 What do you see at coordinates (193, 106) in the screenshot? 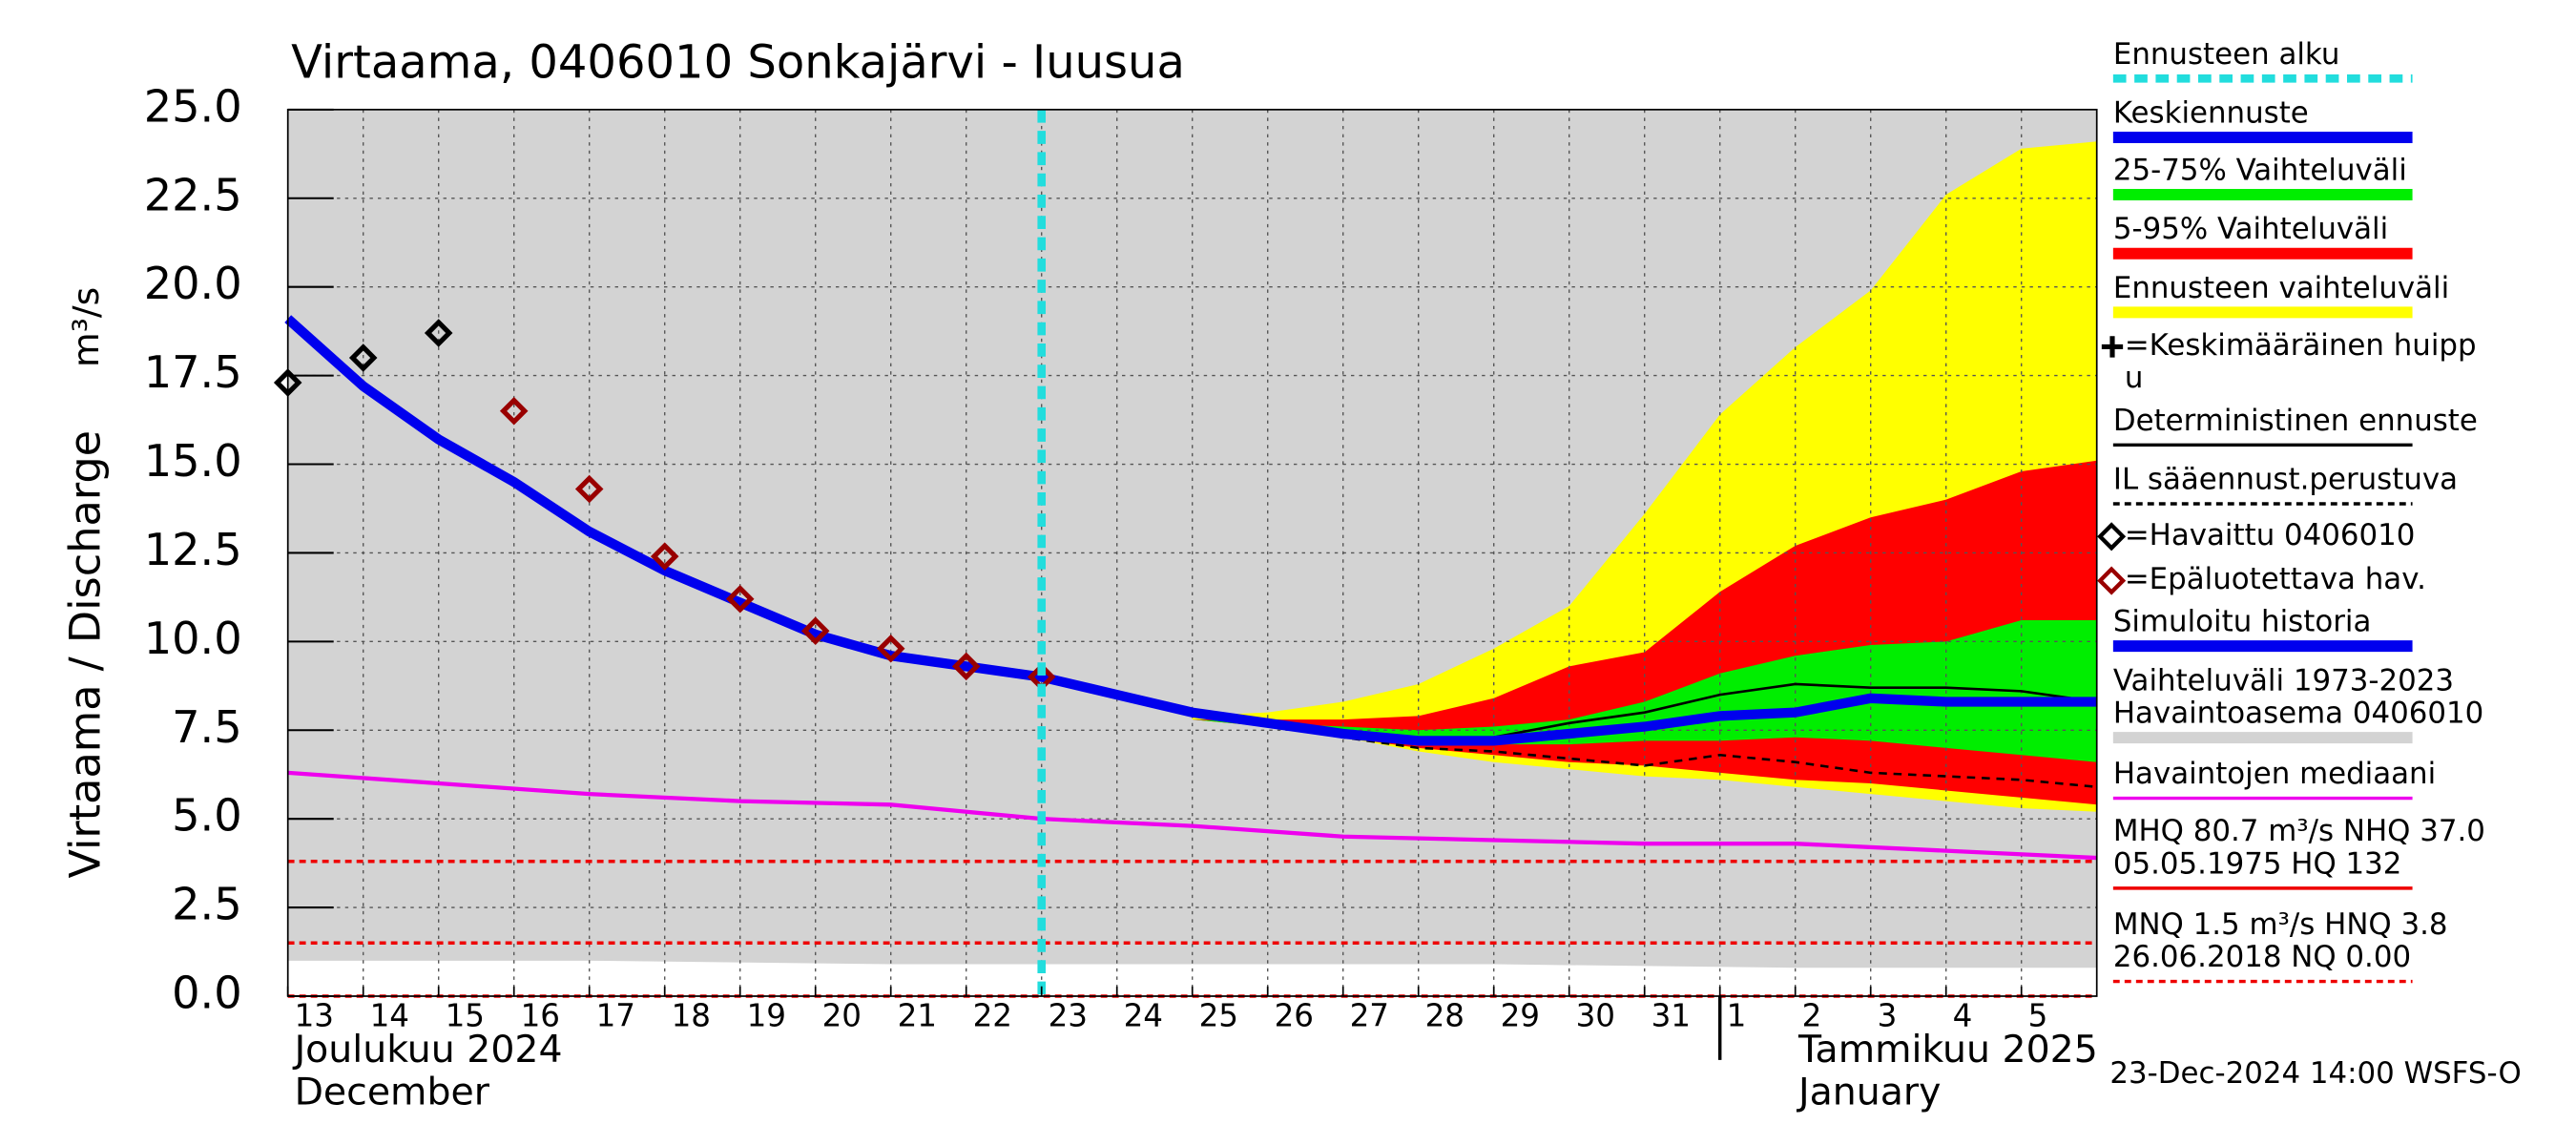
I see `y-tick-label: 25.0` at bounding box center [193, 106].